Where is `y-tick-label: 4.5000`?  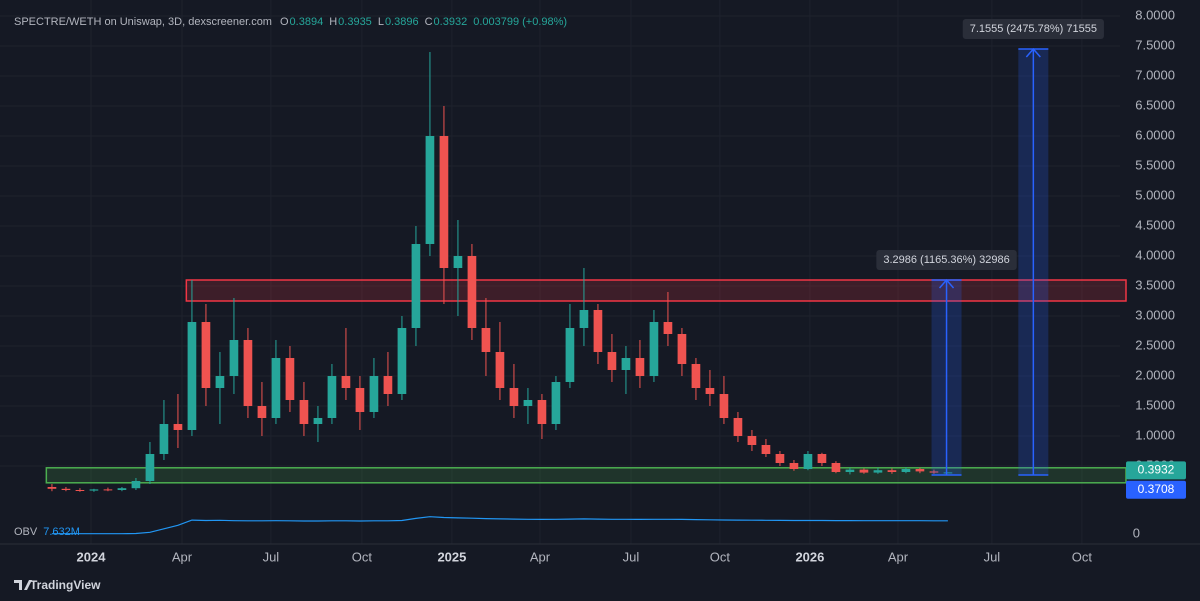
y-tick-label: 4.5000 is located at coordinates (1155, 224).